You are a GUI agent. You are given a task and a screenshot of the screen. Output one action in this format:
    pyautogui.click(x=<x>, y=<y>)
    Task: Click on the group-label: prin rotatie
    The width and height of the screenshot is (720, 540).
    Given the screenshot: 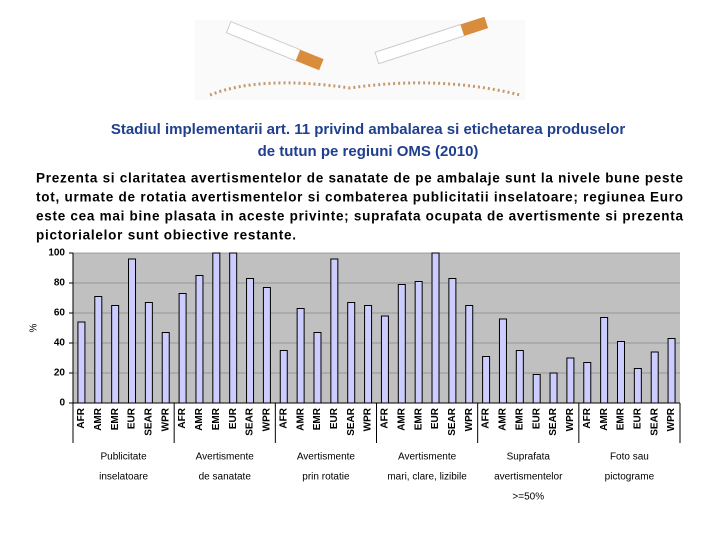 What is the action you would take?
    pyautogui.click(x=326, y=477)
    